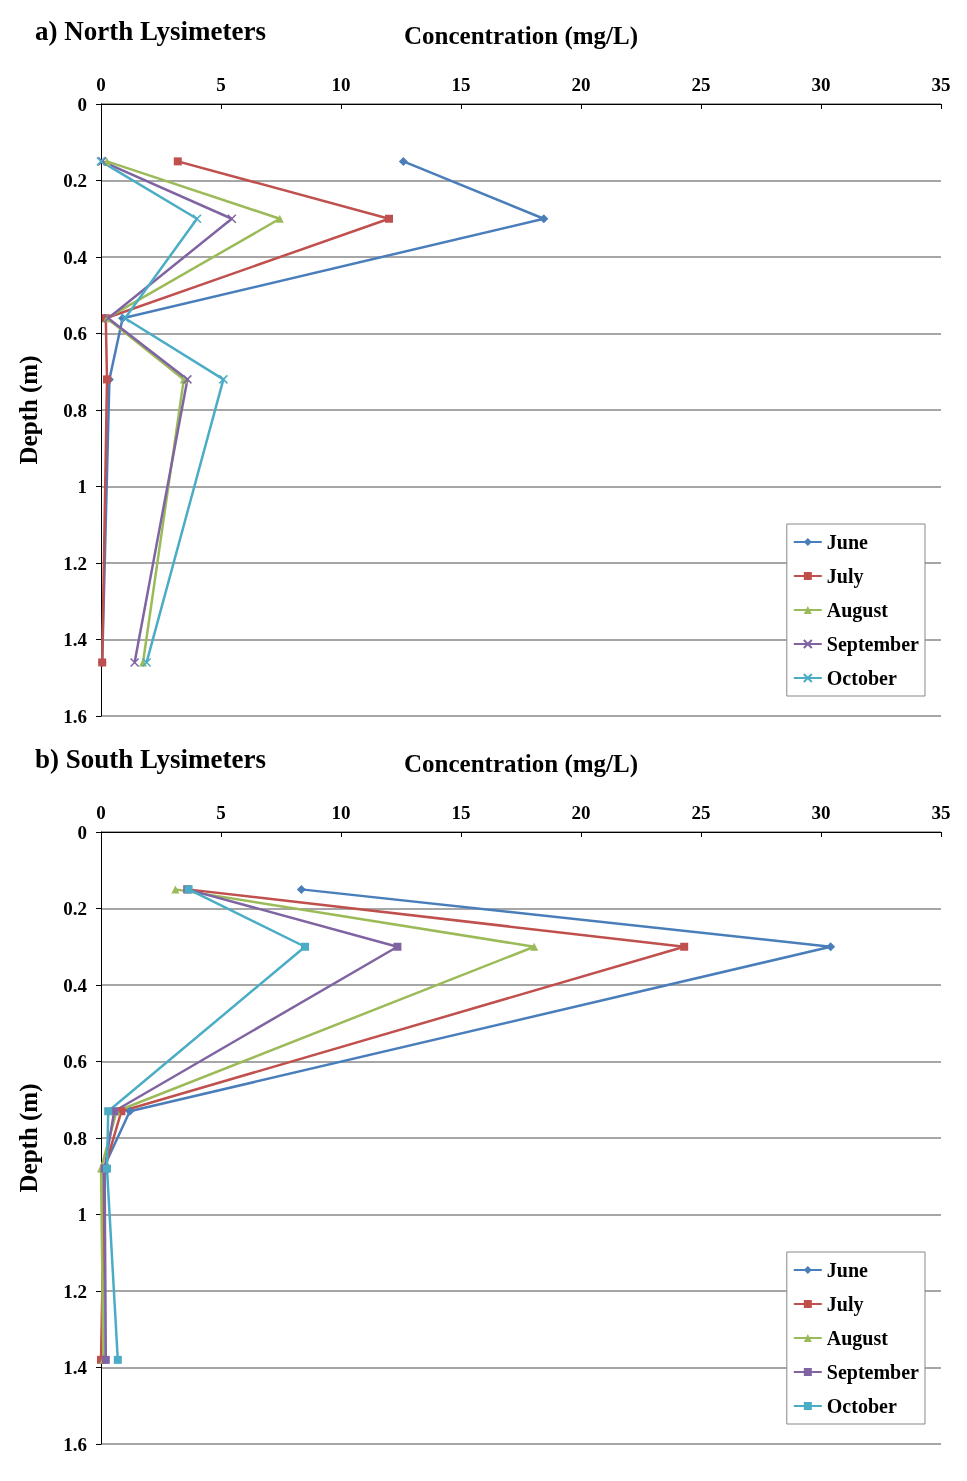  Describe the element at coordinates (150, 30) in the screenshot. I see `chart-title: a) North Lysimeters` at that location.